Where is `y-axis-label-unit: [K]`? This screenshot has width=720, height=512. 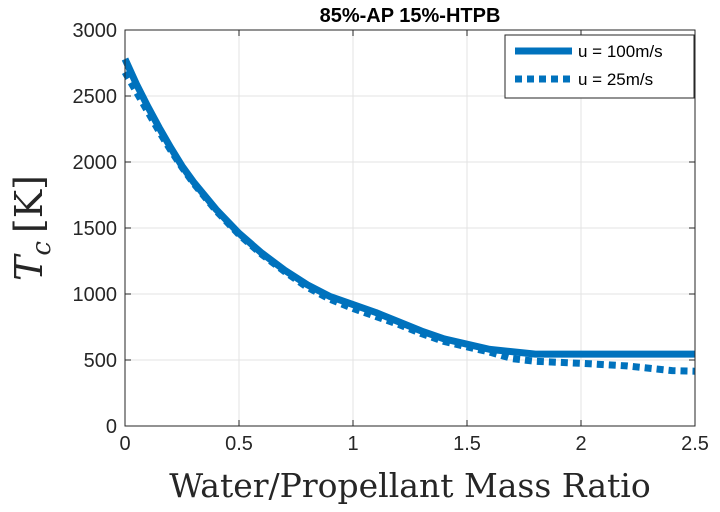
y-axis-label-unit: [K] is located at coordinates (29, 204).